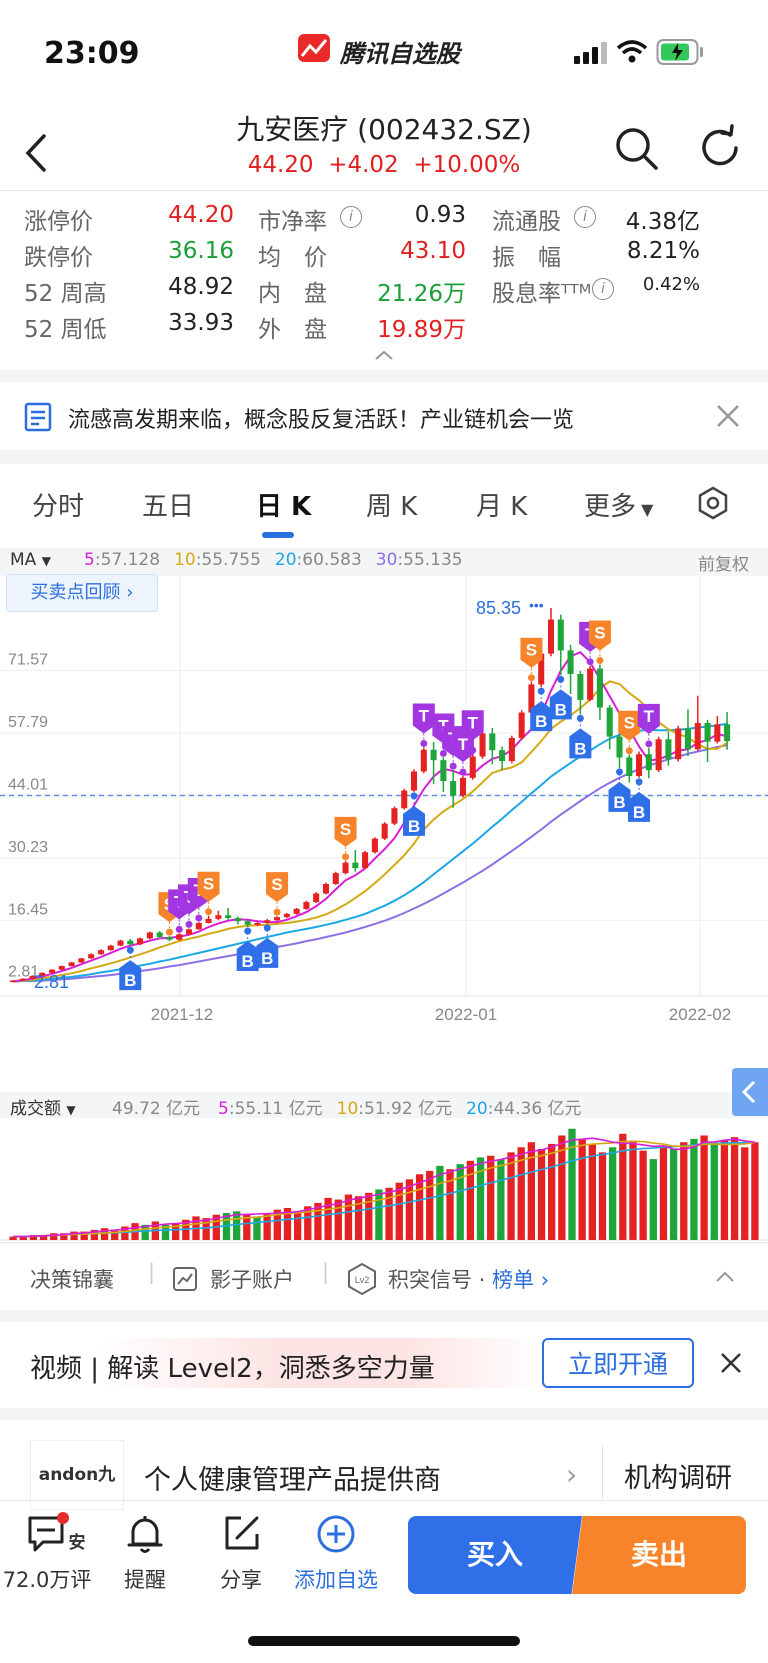 The width and height of the screenshot is (768, 1663). Describe the element at coordinates (241, 1553) in the screenshot. I see `share-button: 分享` at that location.